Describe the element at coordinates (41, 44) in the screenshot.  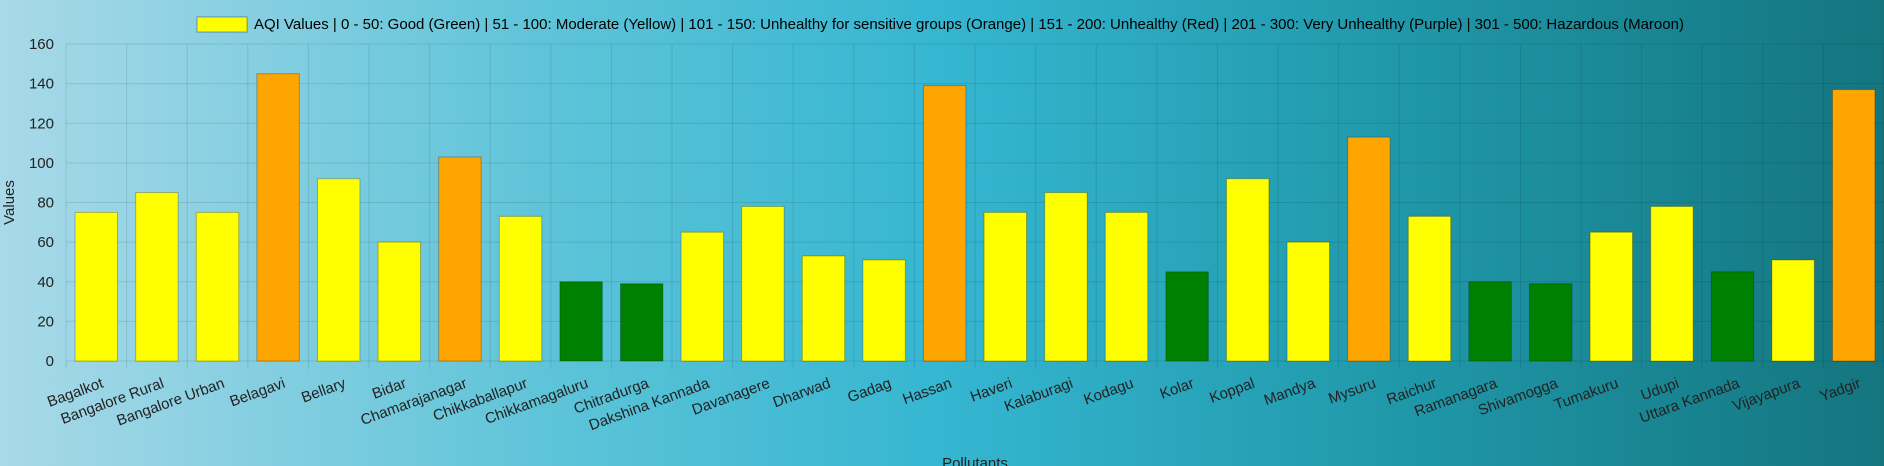
I see `y-tick-label: 160` at that location.